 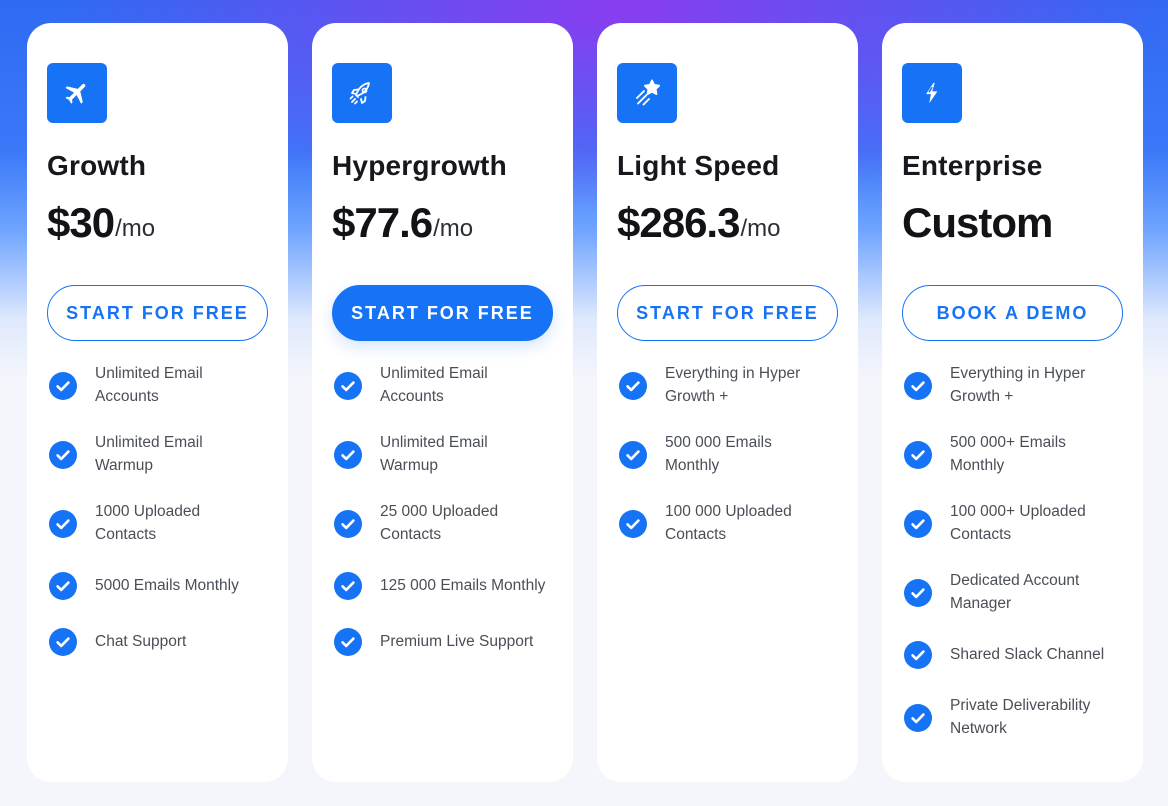 I want to click on feature-text: Private Deliverability Network, so click(x=1020, y=717).